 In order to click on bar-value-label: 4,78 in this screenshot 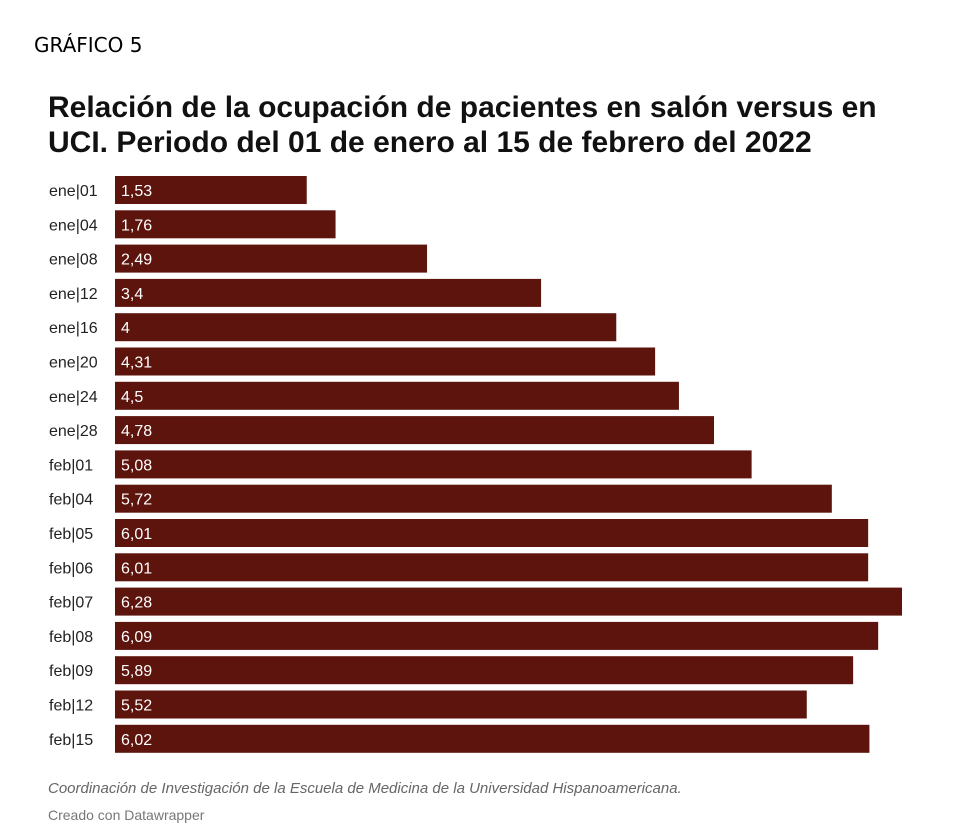, I will do `click(136, 431)`.